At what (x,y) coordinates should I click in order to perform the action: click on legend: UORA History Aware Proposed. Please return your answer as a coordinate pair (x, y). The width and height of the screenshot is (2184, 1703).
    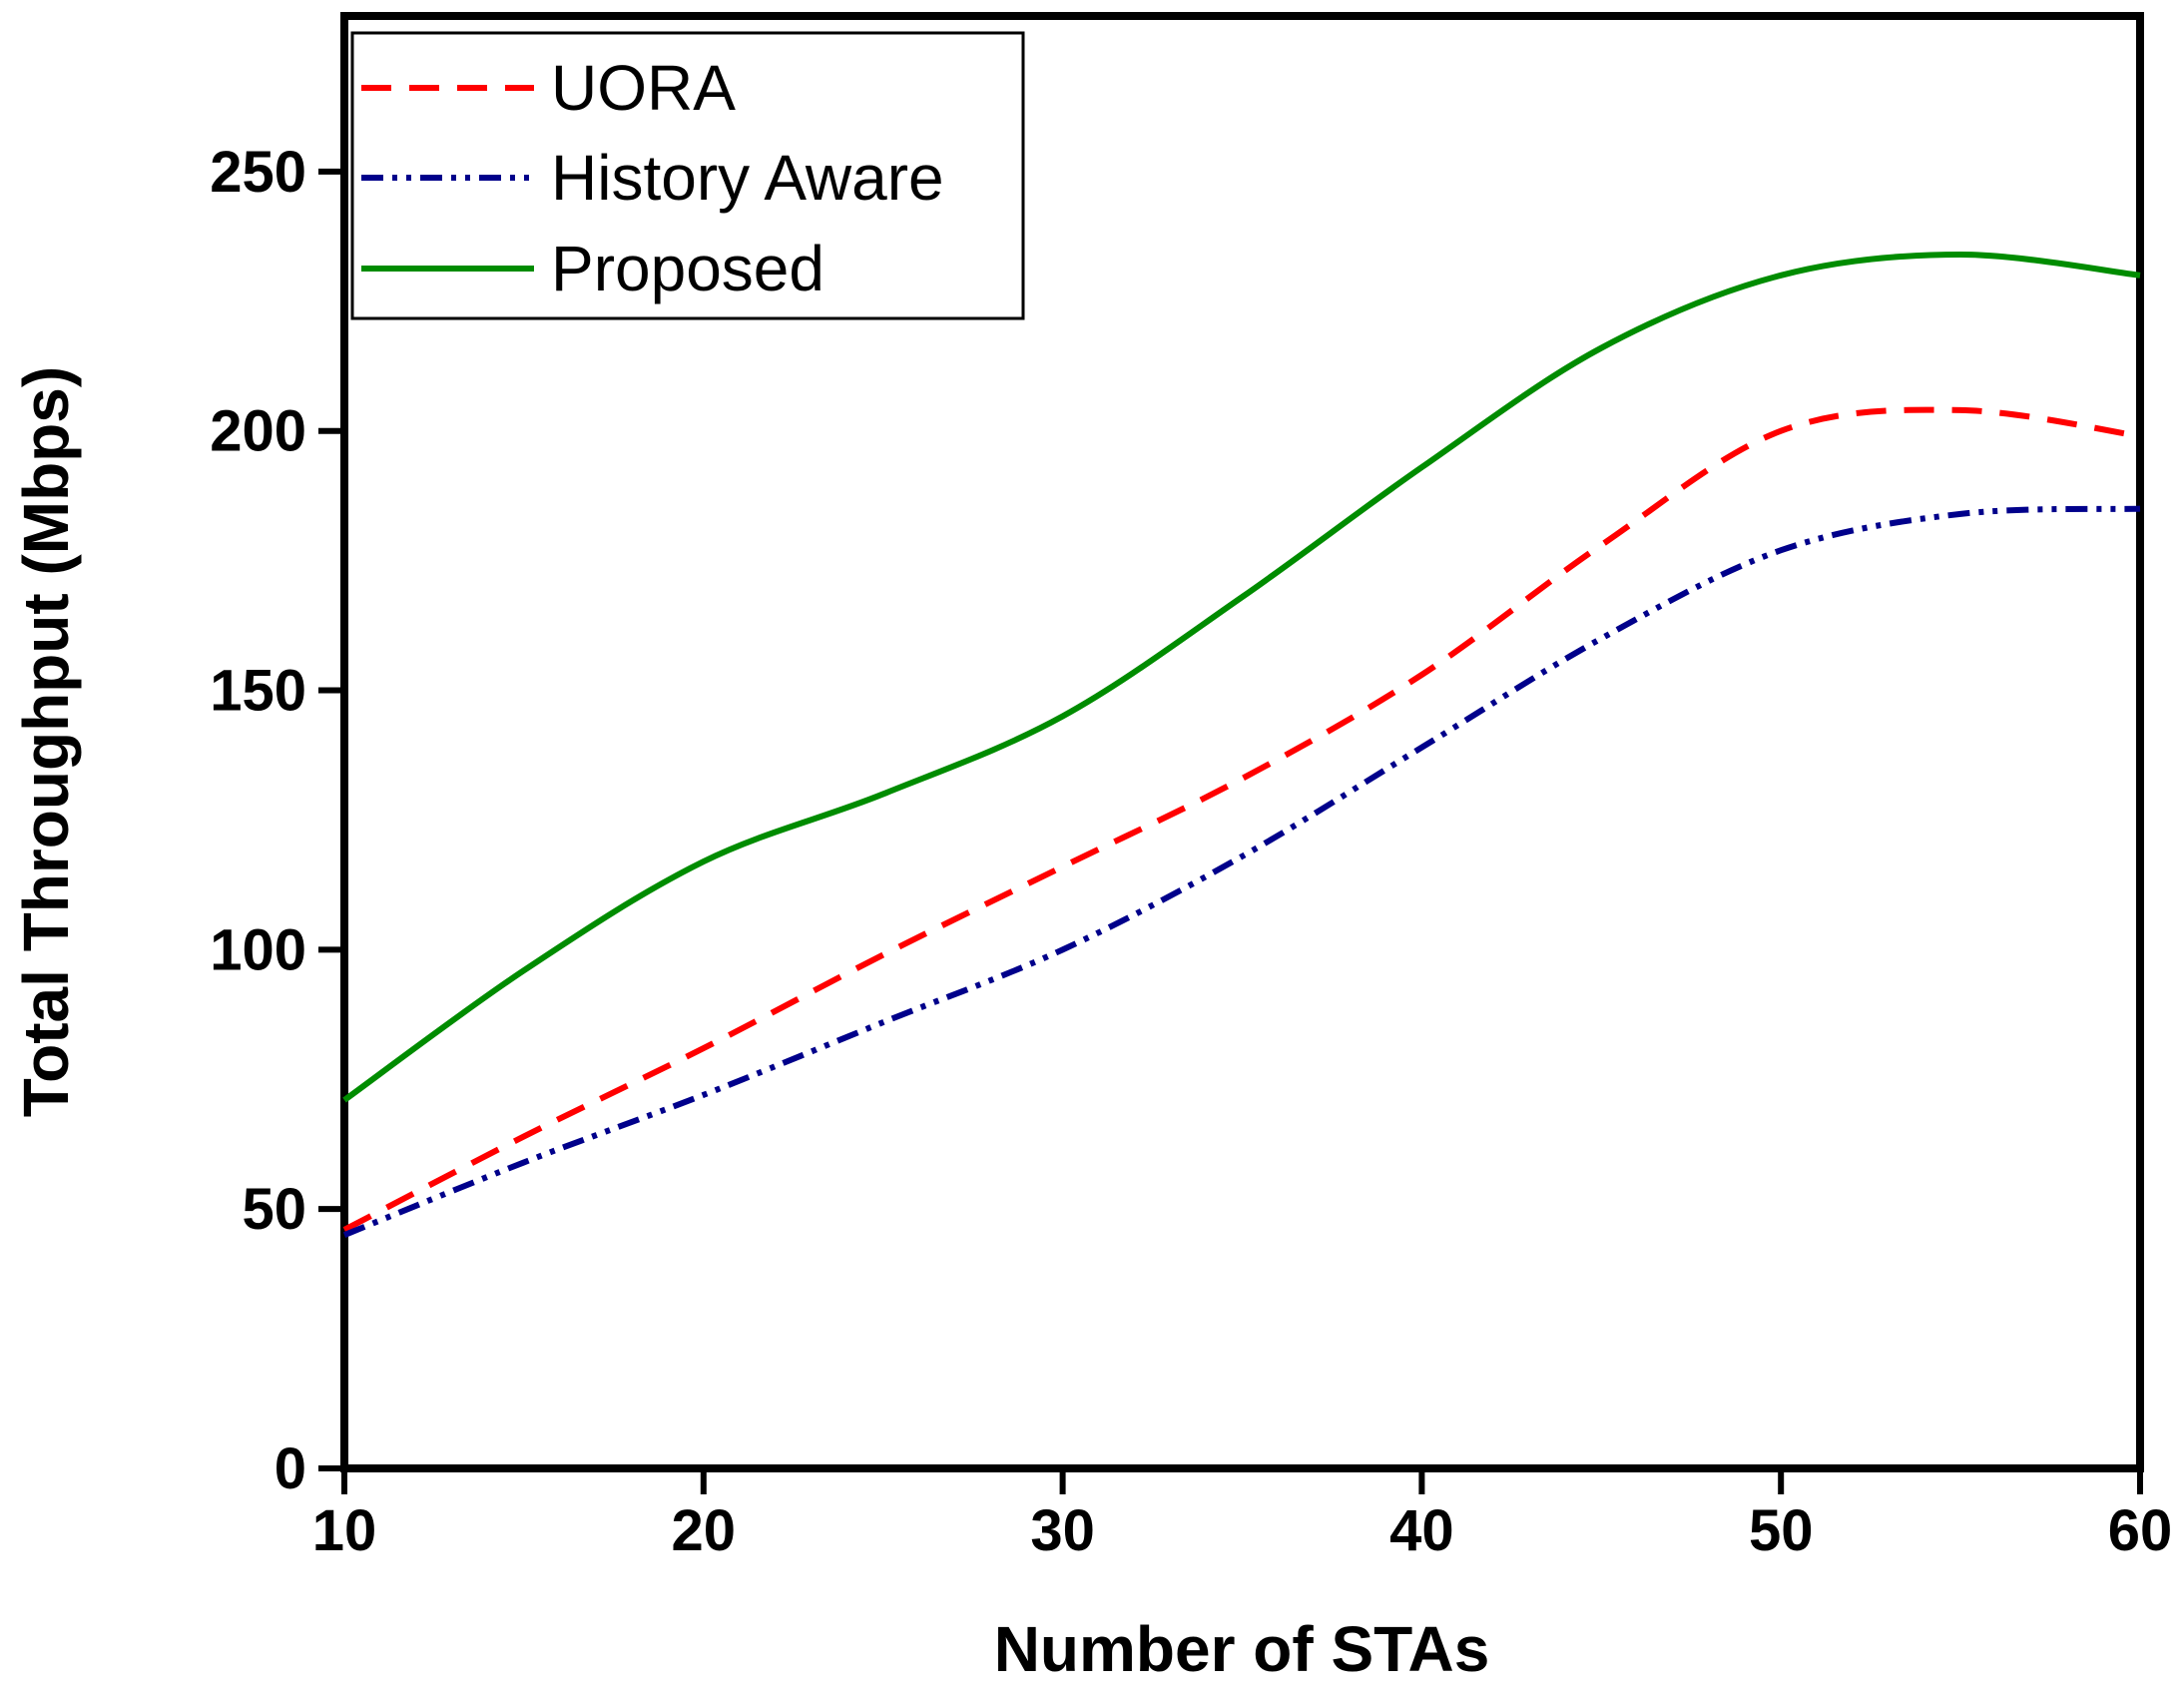
    Looking at the image, I should click on (687, 175).